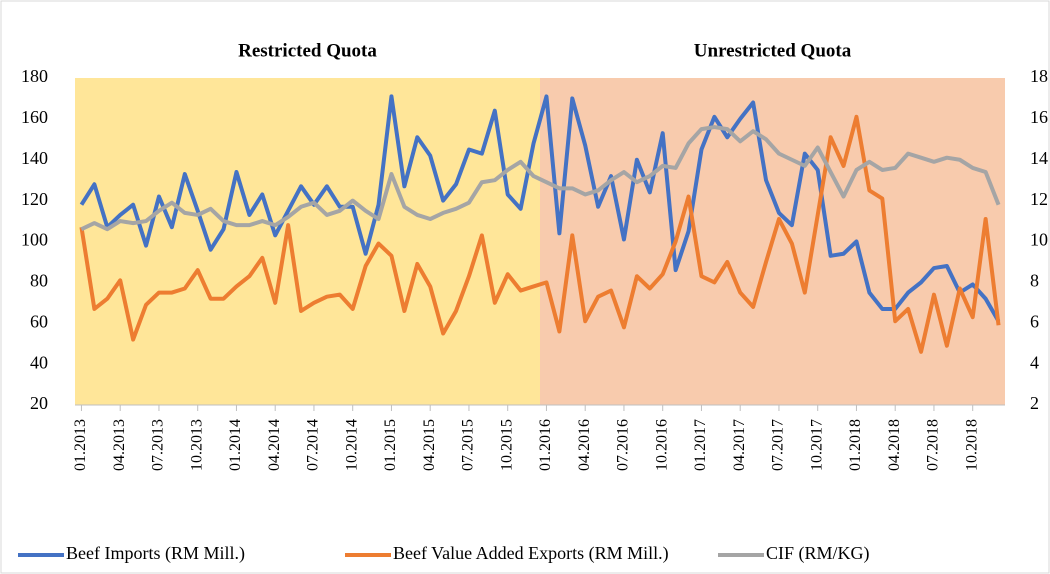 The width and height of the screenshot is (1050, 574). I want to click on y2-tick-label: 10, so click(1039, 240).